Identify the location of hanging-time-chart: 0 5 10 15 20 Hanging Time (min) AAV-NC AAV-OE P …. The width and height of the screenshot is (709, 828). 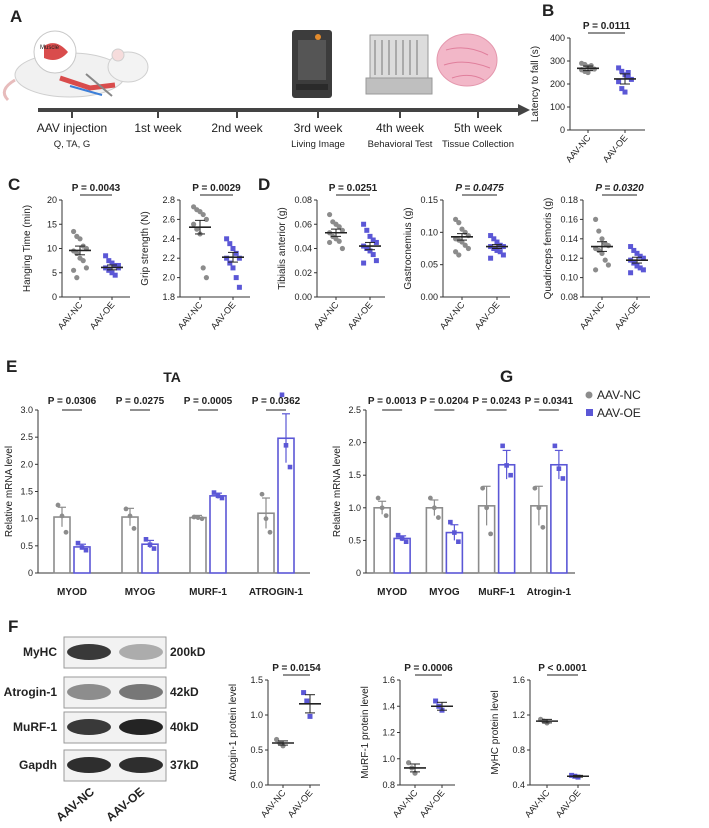
(76, 257).